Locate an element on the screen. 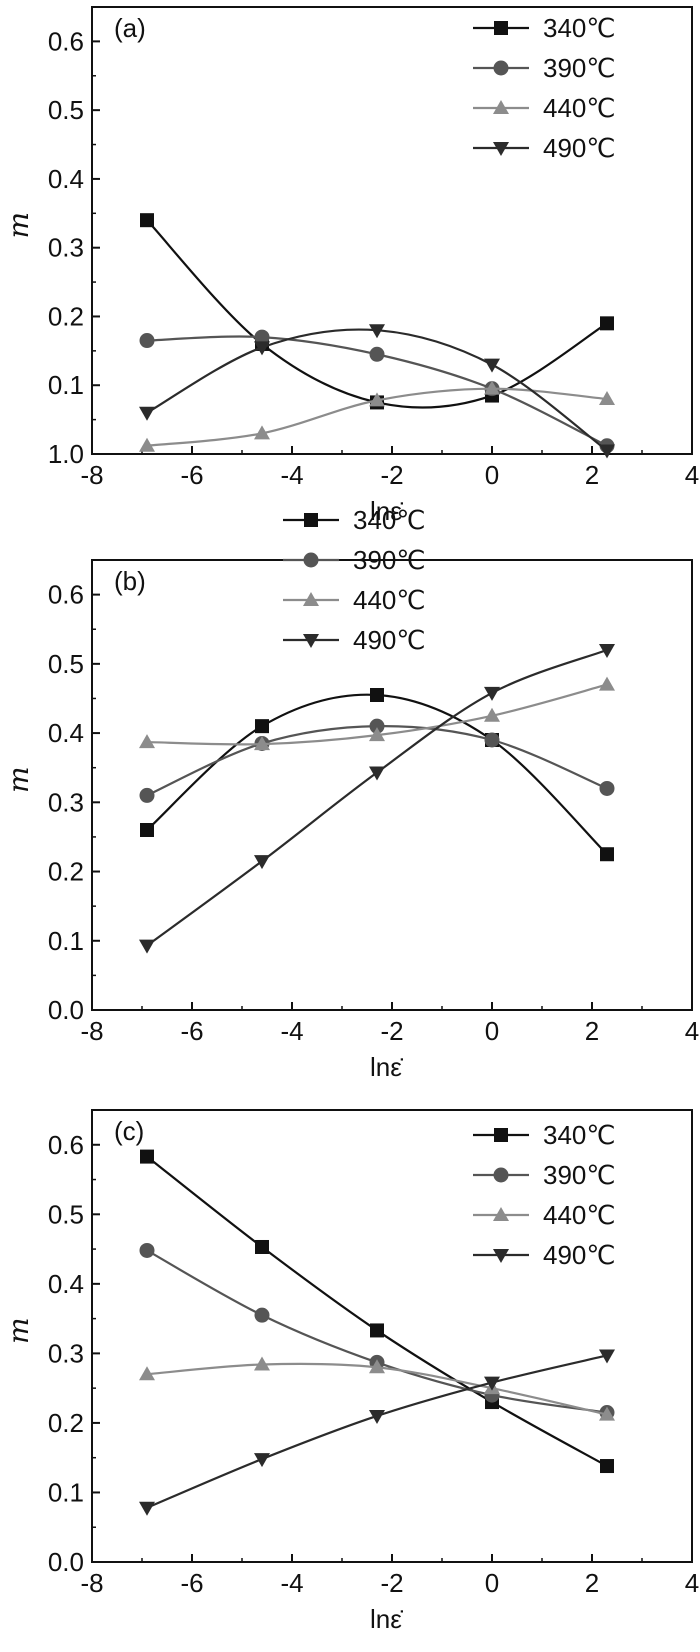 This screenshot has height=1652, width=700. panel-label: (b) is located at coordinates (130, 581).